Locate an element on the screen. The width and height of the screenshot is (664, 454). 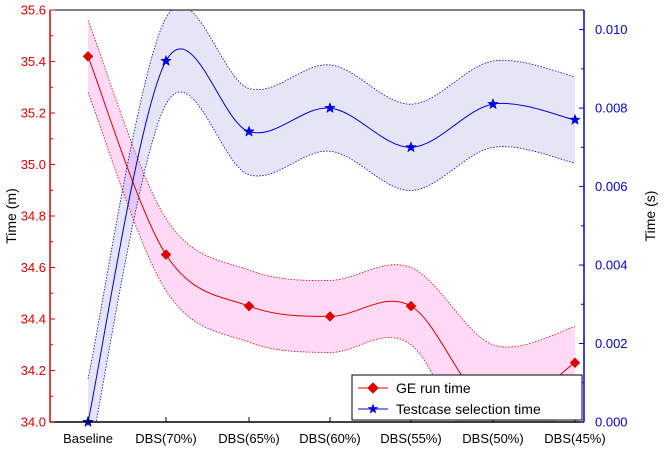
legend-label-testcase: Testcase selection time is located at coordinates (468, 409).